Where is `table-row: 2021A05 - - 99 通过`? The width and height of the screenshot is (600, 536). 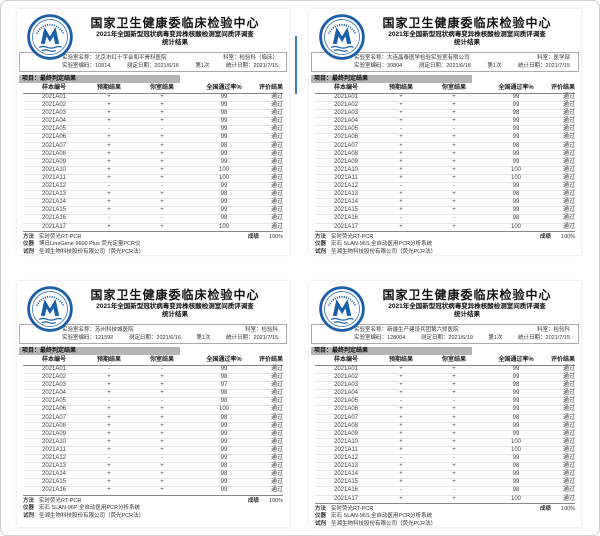
table-row: 2021A05 - - 99 通过 is located at coordinates (153, 130).